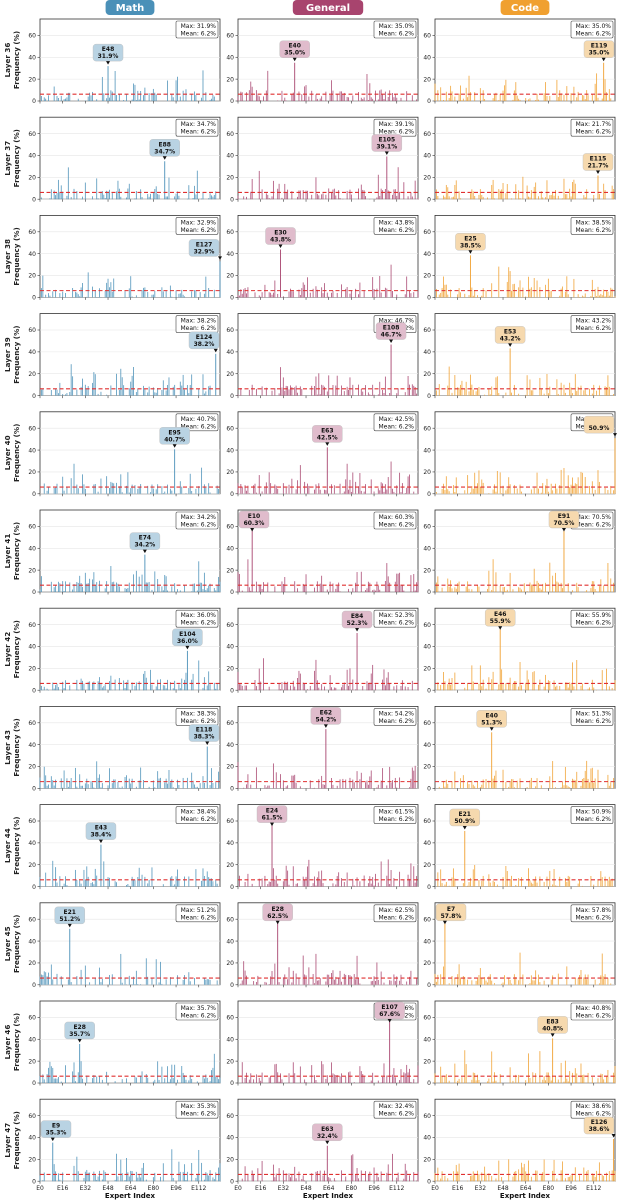 The width and height of the screenshot is (630, 1201). Describe the element at coordinates (525, 7) in the screenshot. I see `column-header-code: Code` at that location.